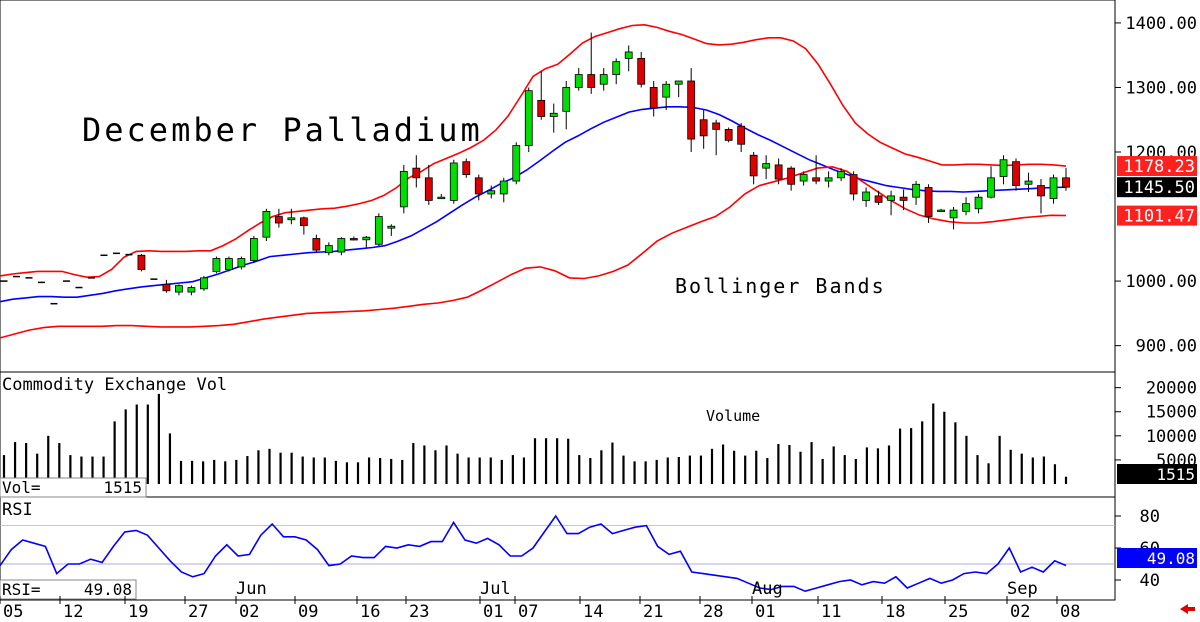  I want to click on close-last-value-box, so click(1157, 187).